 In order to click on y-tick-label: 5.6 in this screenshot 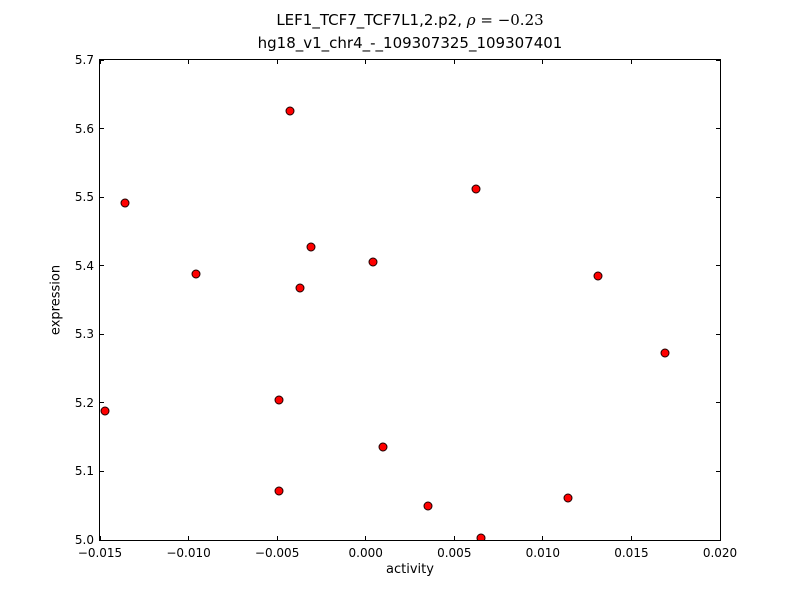, I will do `click(84, 128)`.